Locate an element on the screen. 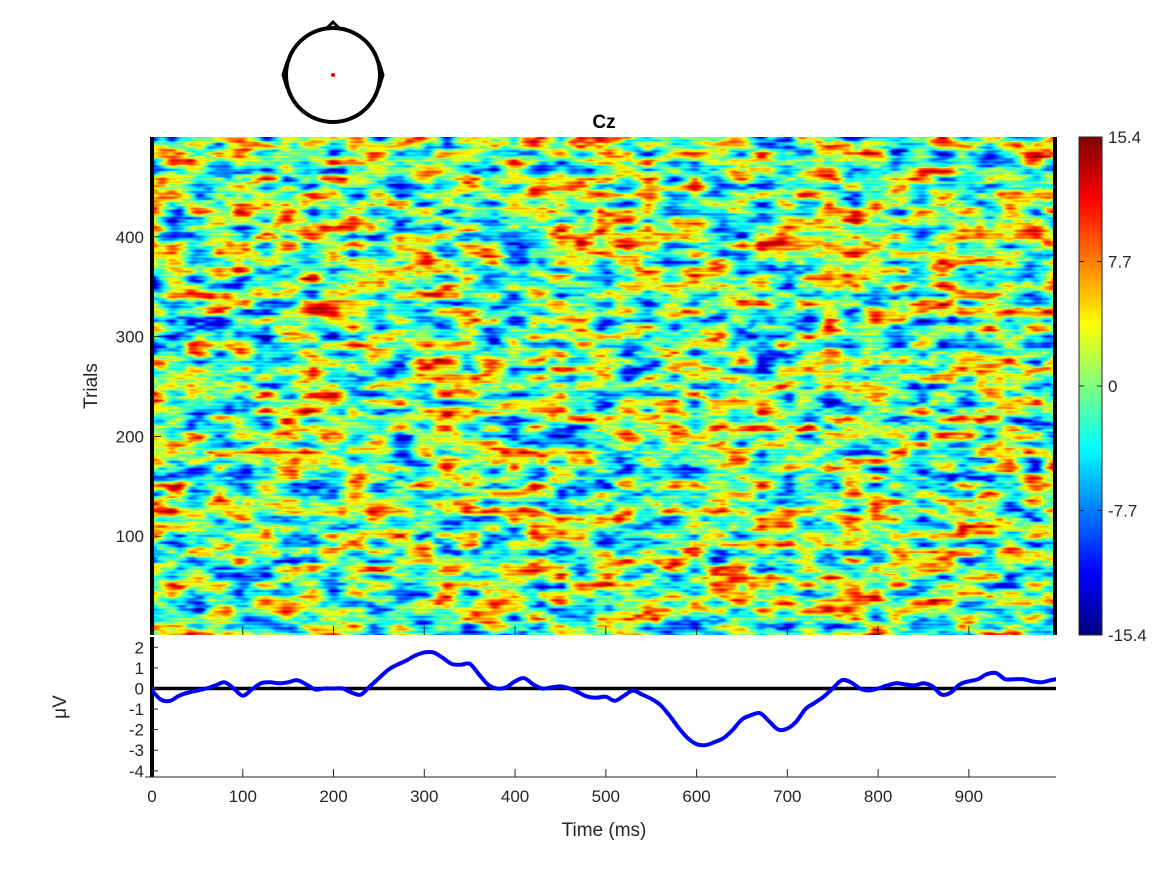  heatmap-y-label: Trials is located at coordinates (91, 386).